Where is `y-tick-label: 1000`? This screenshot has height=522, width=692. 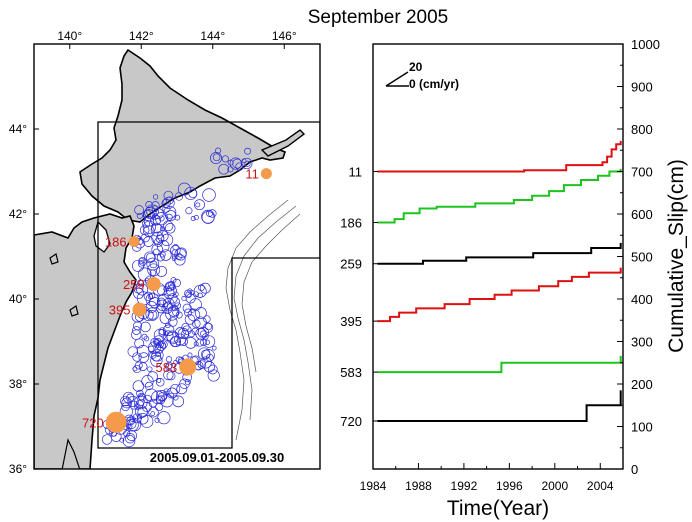
y-tick-label: 1000 is located at coordinates (645, 44).